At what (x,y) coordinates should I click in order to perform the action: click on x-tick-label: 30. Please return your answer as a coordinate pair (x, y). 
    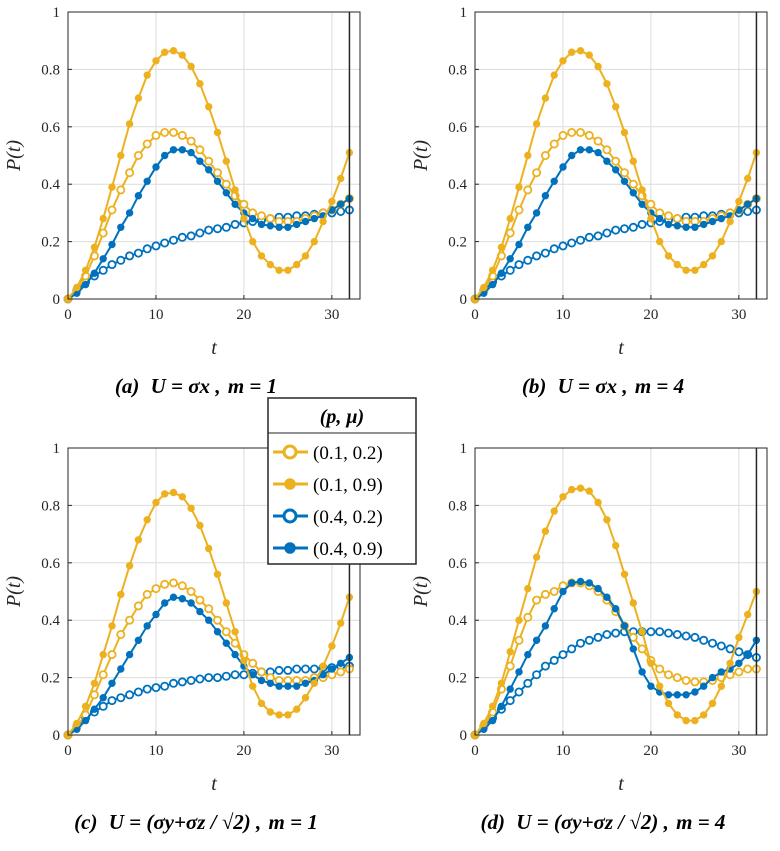
    Looking at the image, I should click on (331, 751).